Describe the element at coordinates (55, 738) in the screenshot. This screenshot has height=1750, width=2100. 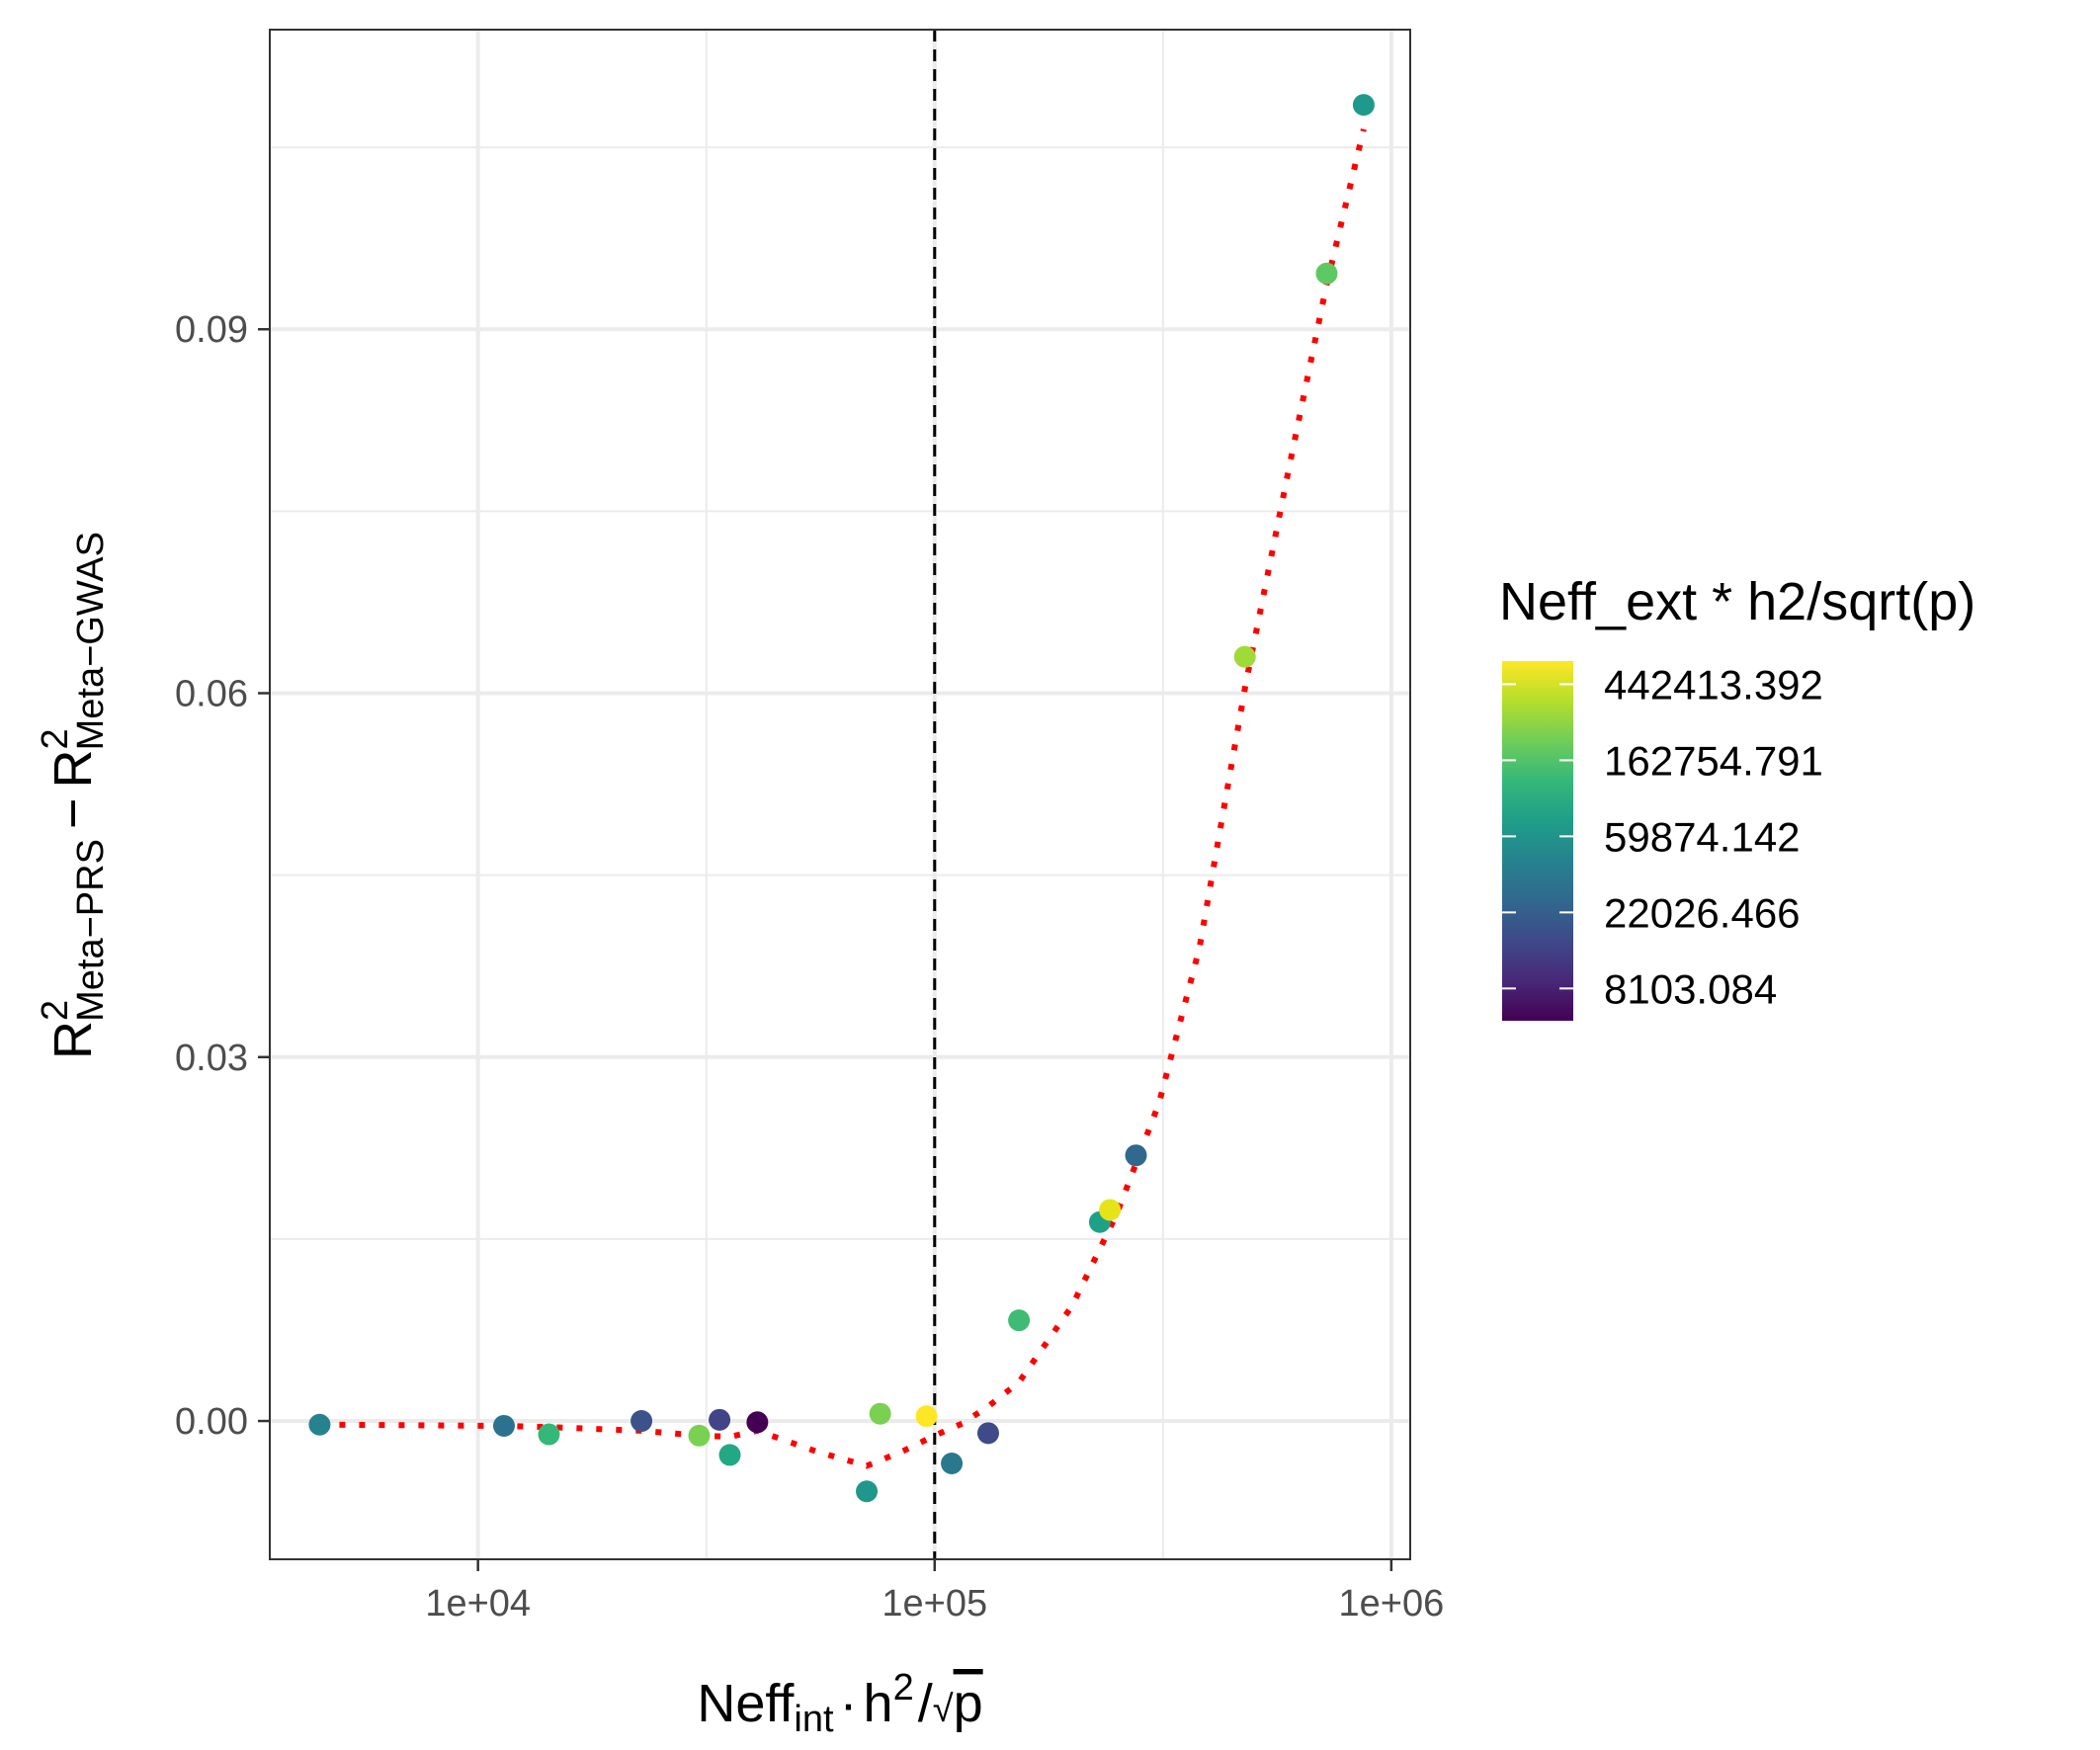
I see `y-title-sup2: 2` at that location.